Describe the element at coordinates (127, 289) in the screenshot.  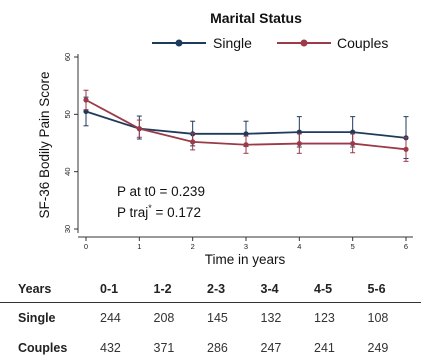
I see `table-header-cell: 0-1` at that location.